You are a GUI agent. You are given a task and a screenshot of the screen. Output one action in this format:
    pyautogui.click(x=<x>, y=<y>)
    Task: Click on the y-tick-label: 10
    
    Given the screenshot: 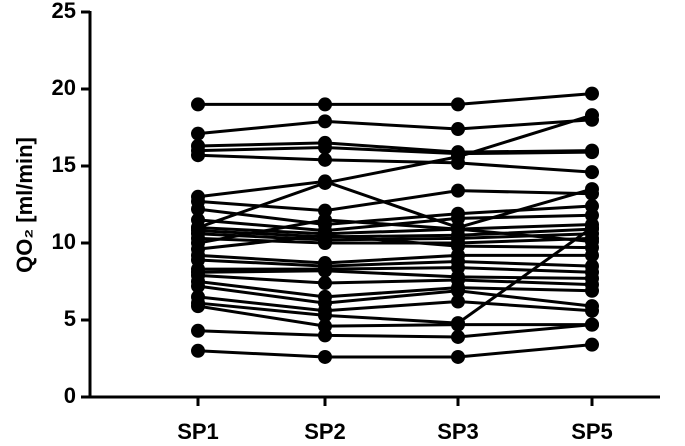 What is the action you would take?
    pyautogui.click(x=64, y=241)
    